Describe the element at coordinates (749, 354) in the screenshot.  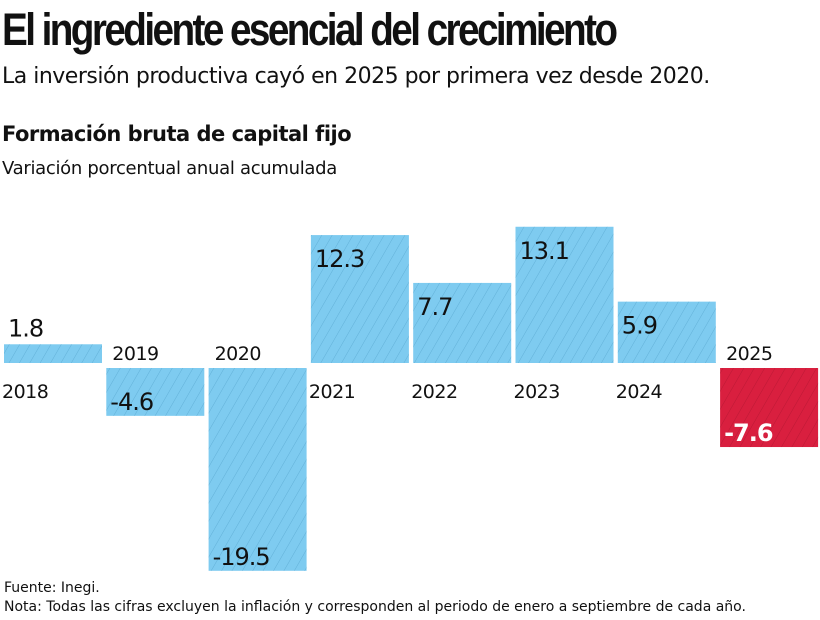
I see `category-label: 2025` at that location.